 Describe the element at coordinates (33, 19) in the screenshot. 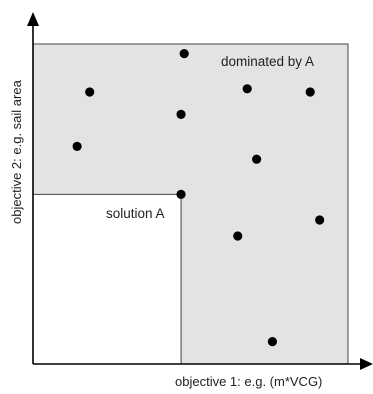

I see `y-axis-arrowhead` at that location.